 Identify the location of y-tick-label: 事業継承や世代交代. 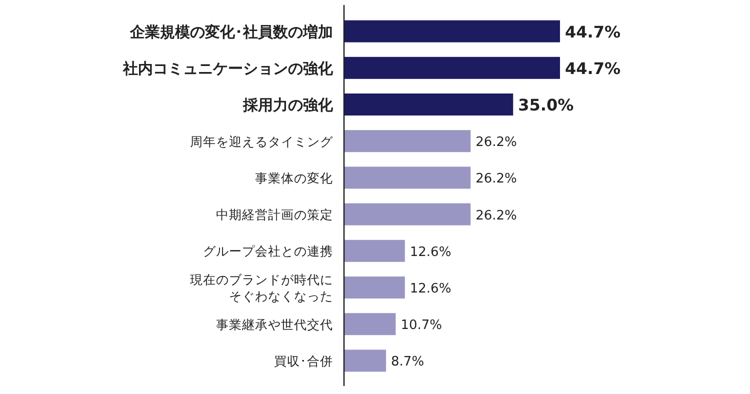
(274, 324).